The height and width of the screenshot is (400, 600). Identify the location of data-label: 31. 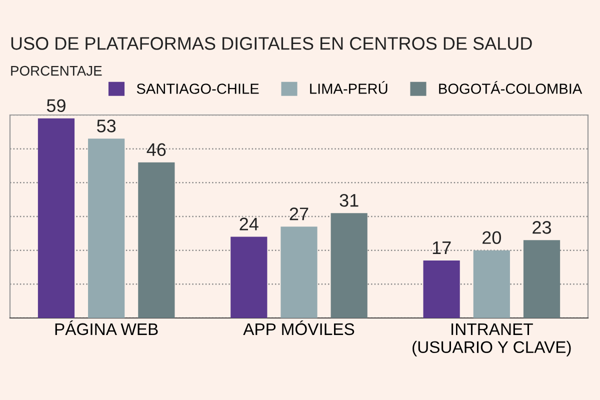
(349, 200).